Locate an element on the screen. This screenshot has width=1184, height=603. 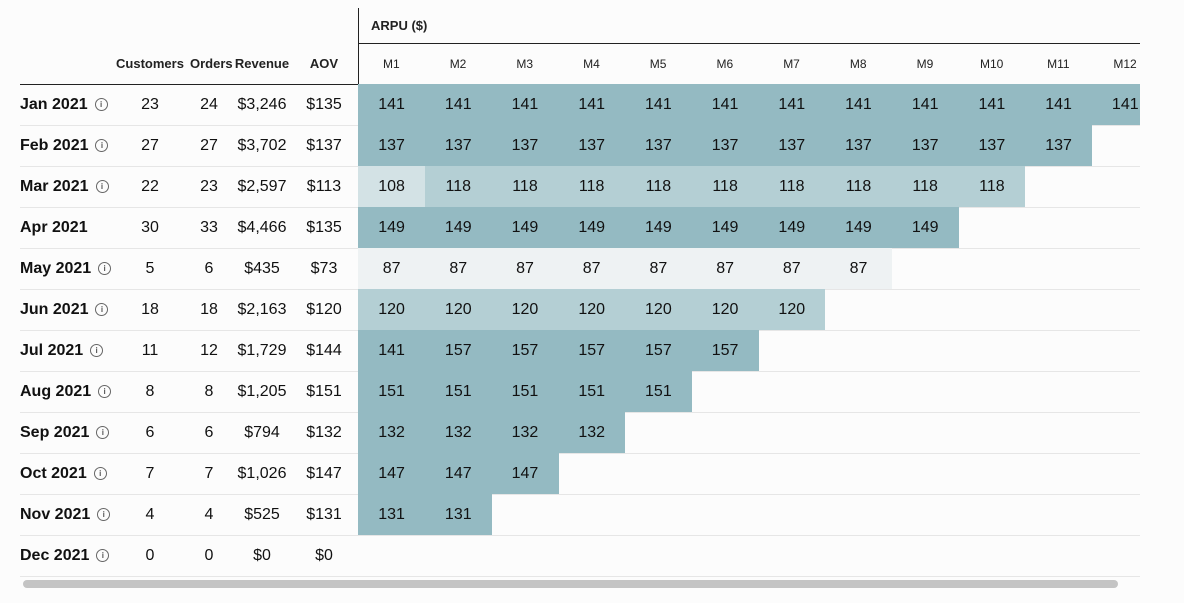
cohort-label-feb-2021: Feb 2021 i is located at coordinates (64, 145).